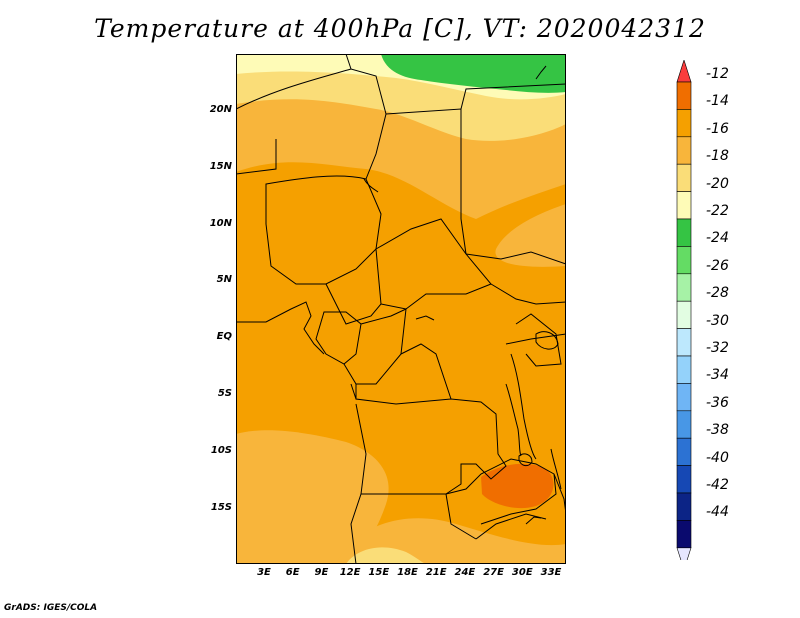 Image resolution: width=800 pixels, height=618 pixels. Describe the element at coordinates (717, 293) in the screenshot. I see `colorbar-label: -28` at that location.